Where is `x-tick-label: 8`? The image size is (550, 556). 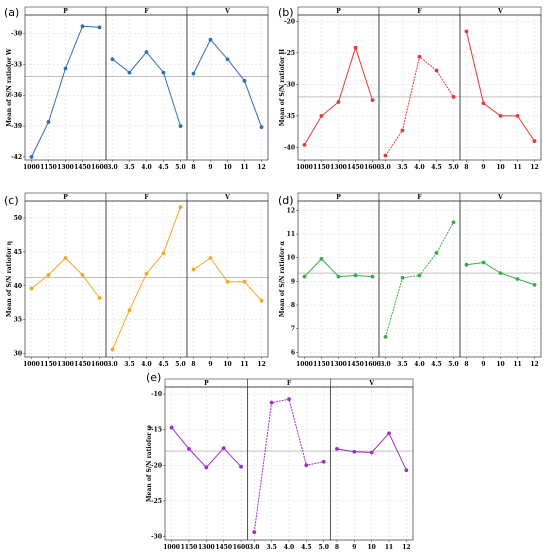 x-tick-label: 8 is located at coordinates (466, 364).